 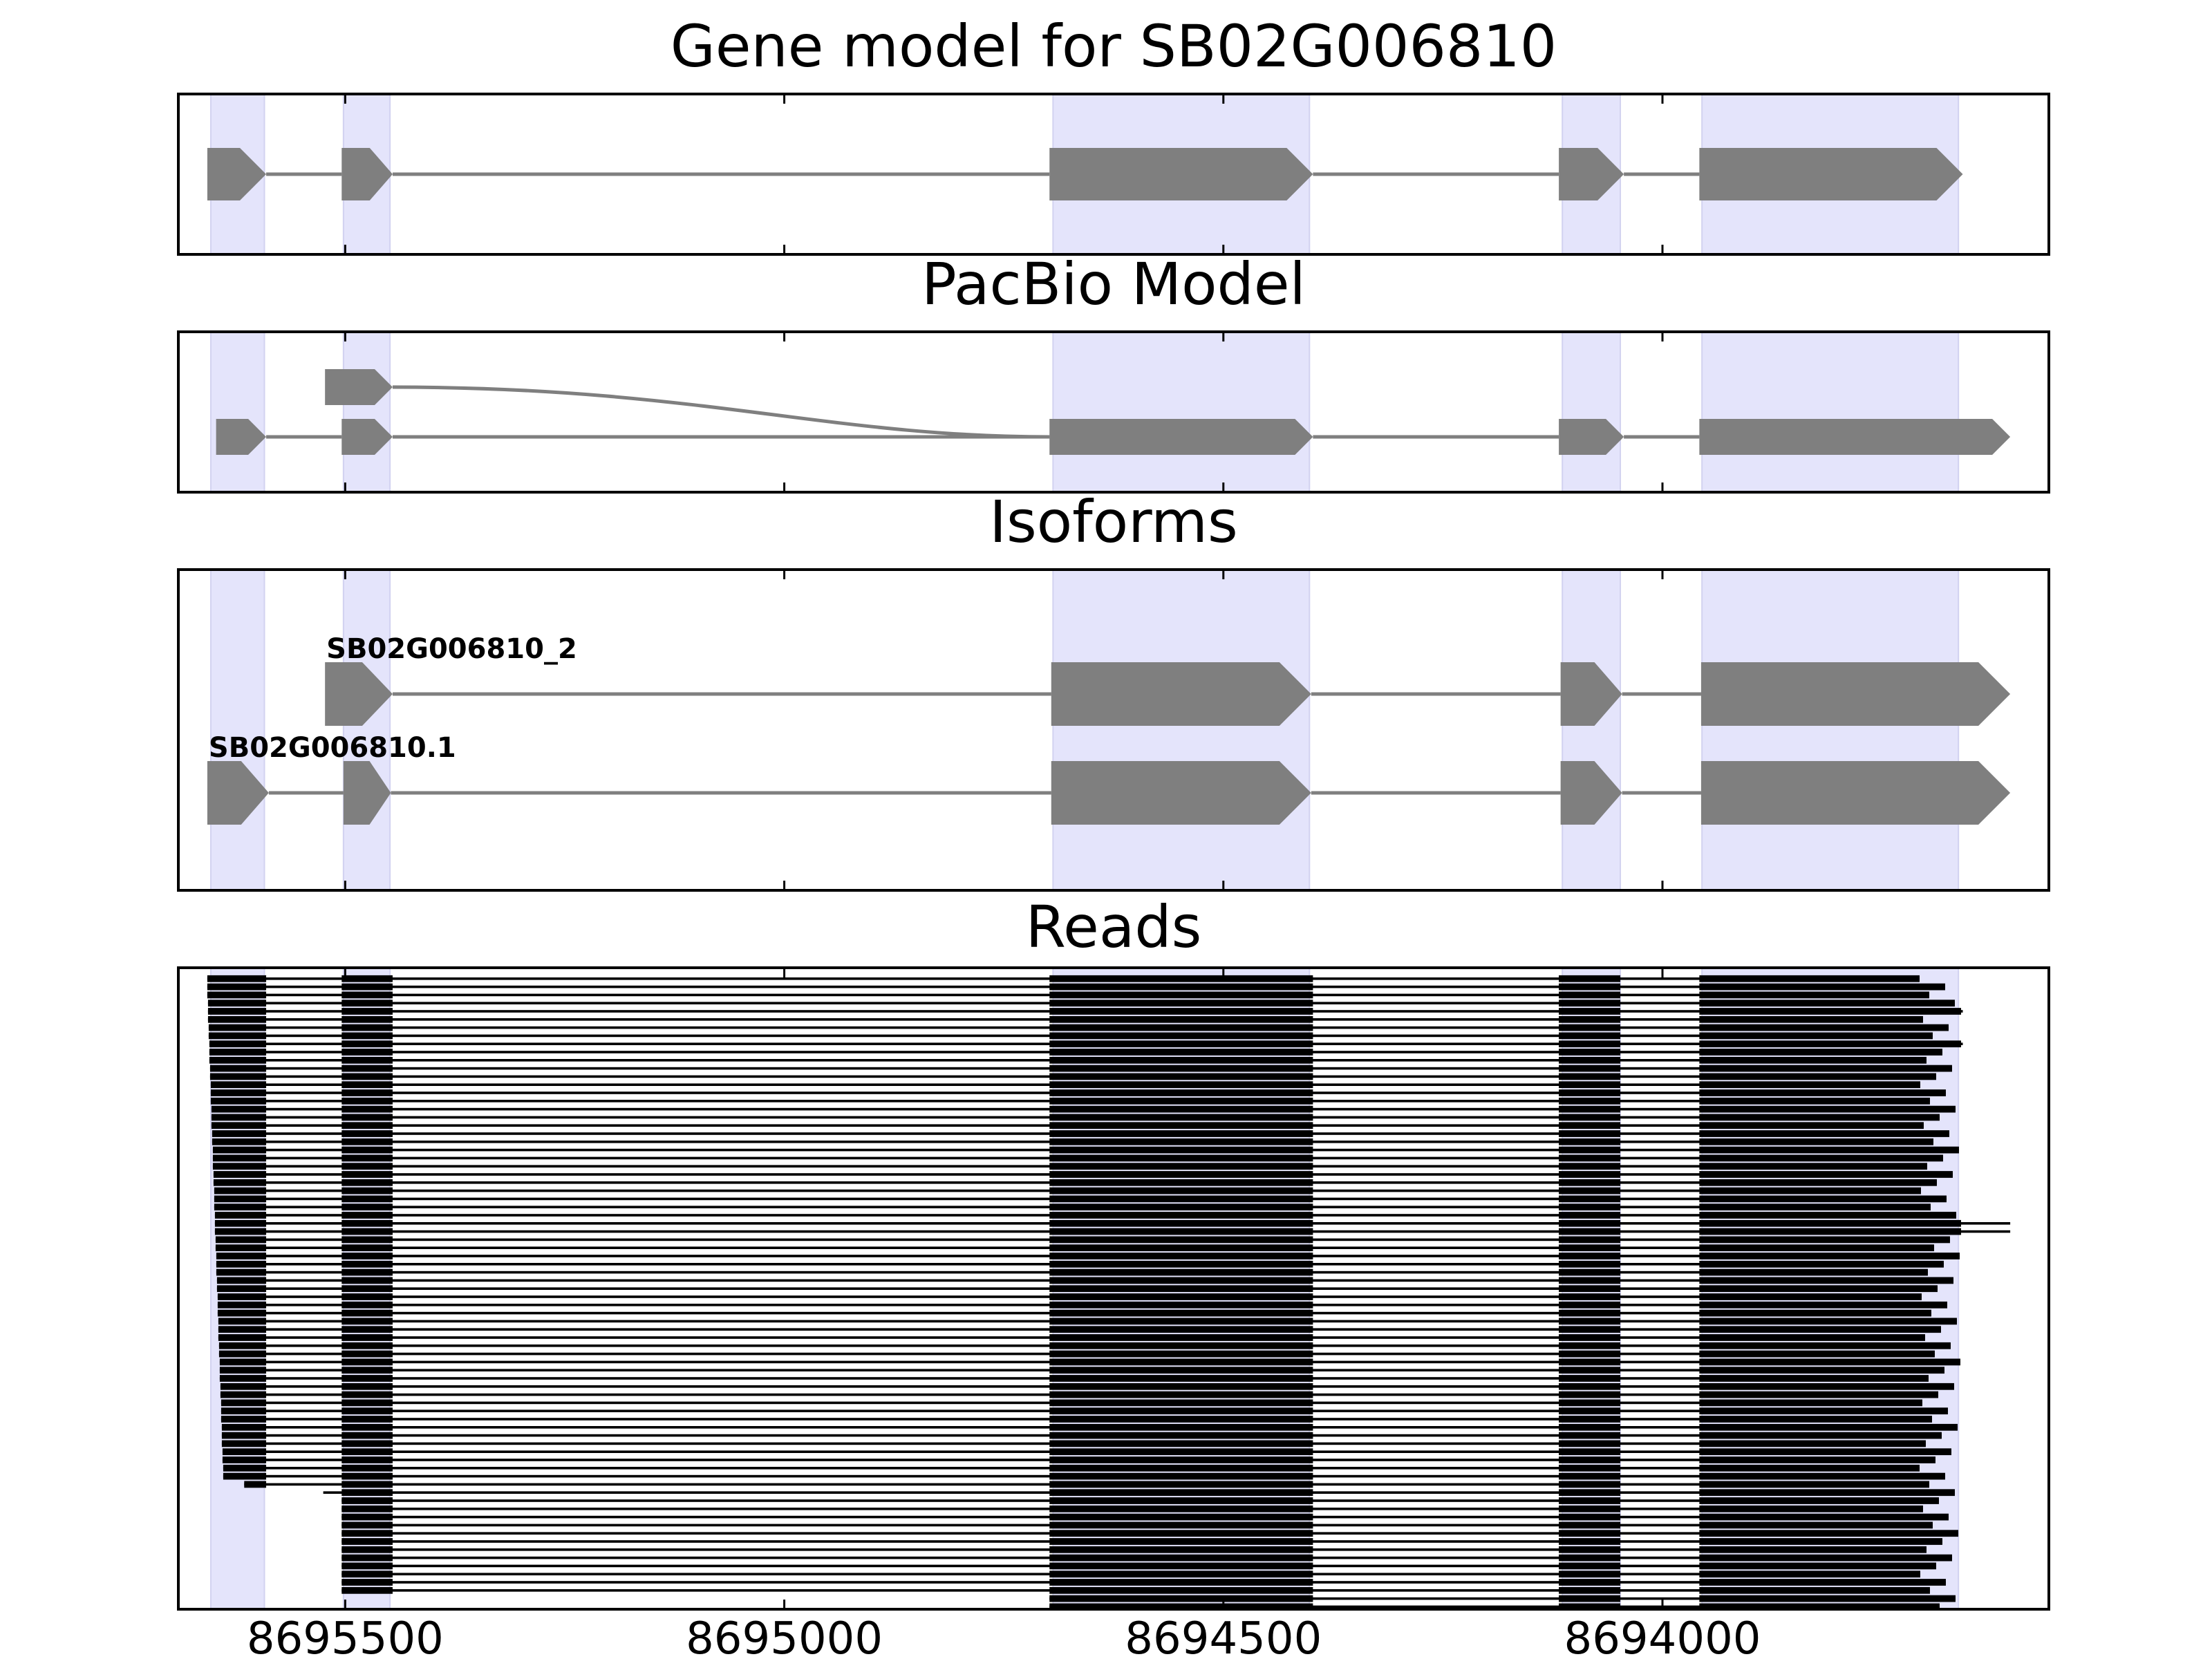 I want to click on gene-features, so click(x=1085, y=174).